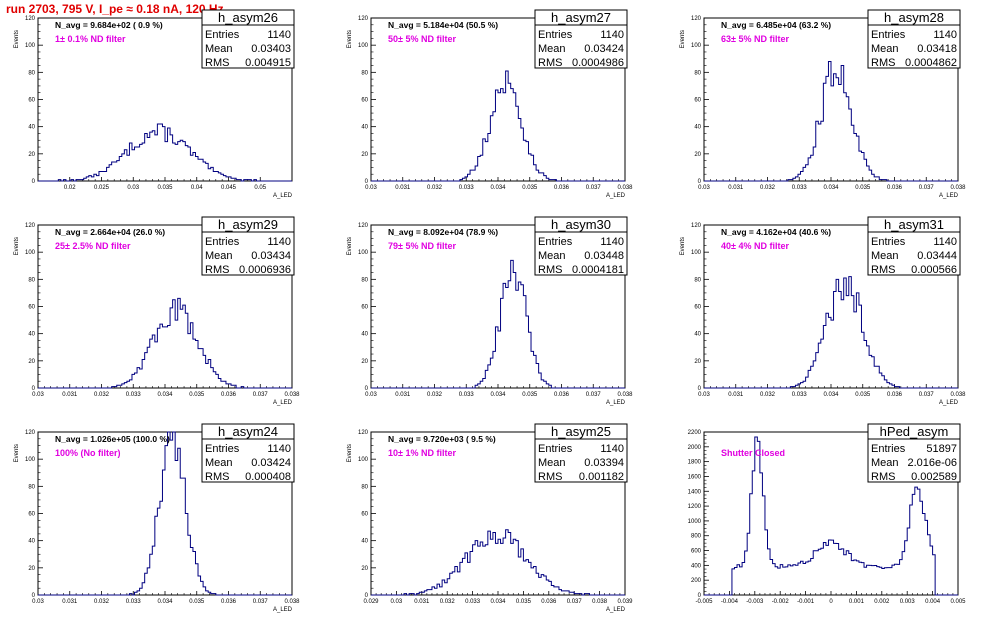  Describe the element at coordinates (781, 602) in the screenshot. I see `x-tick-label: -0.002` at that location.